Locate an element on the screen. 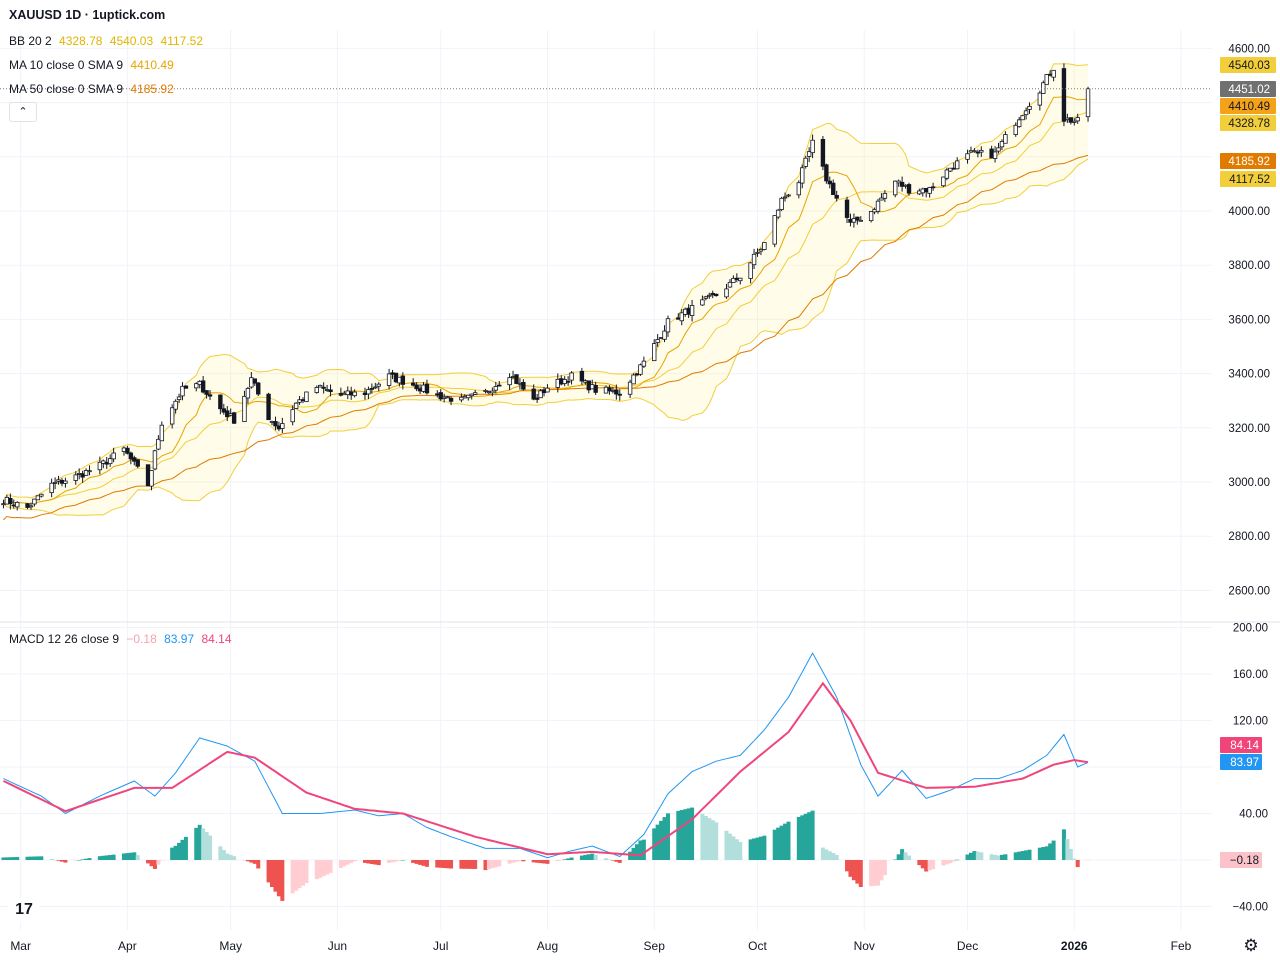 The height and width of the screenshot is (960, 1280). price-badge-text: 4185.92 is located at coordinates (1249, 162).